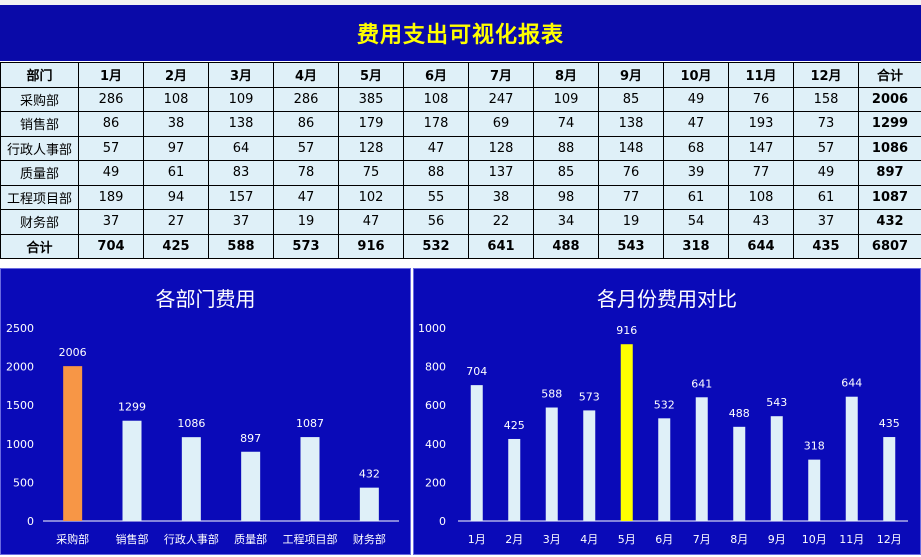 The height and width of the screenshot is (557, 921). What do you see at coordinates (191, 423) in the screenshot?
I see `data-label: 1086` at bounding box center [191, 423].